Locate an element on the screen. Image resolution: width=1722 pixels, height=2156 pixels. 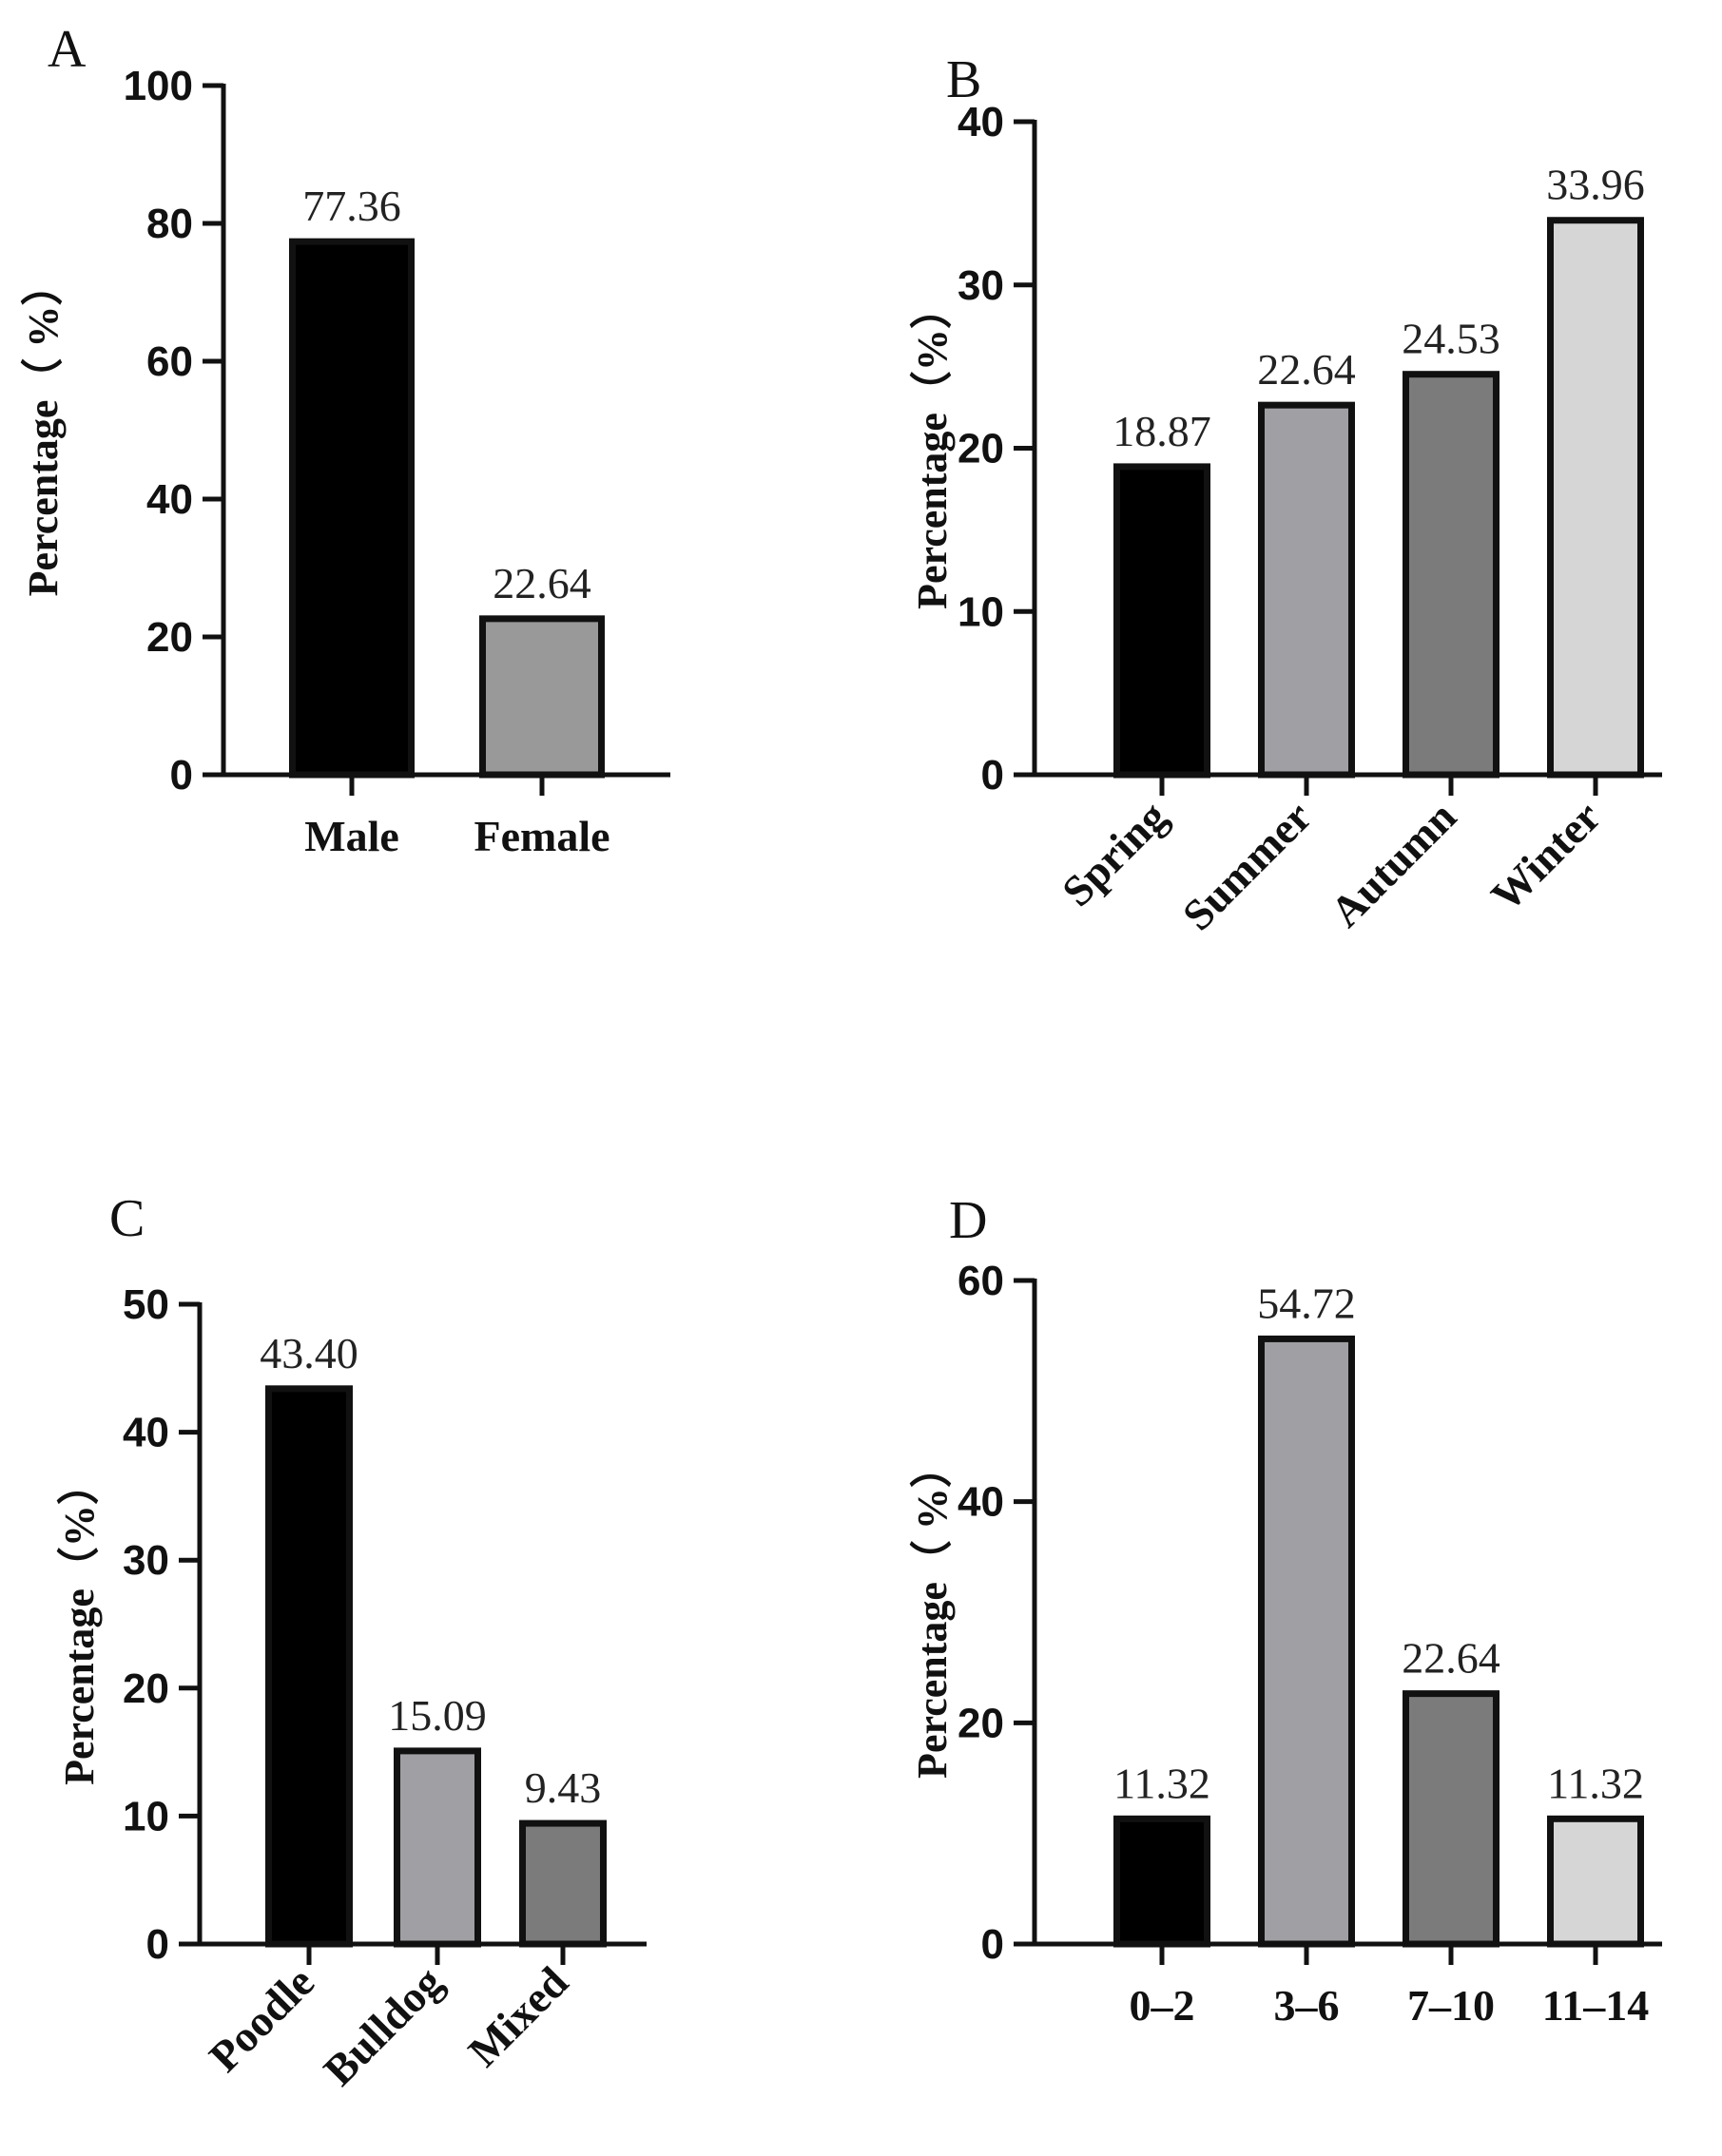
y-tick-label: 50 is located at coordinates (146, 1304).